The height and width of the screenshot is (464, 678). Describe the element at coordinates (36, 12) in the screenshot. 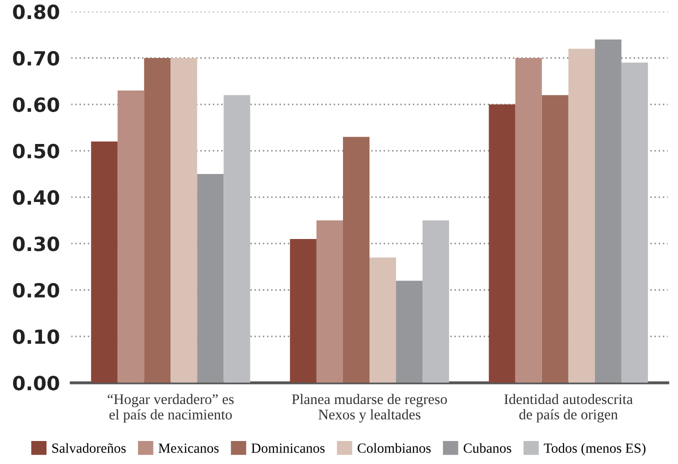

I see `y-tick-label: 0.80` at that location.